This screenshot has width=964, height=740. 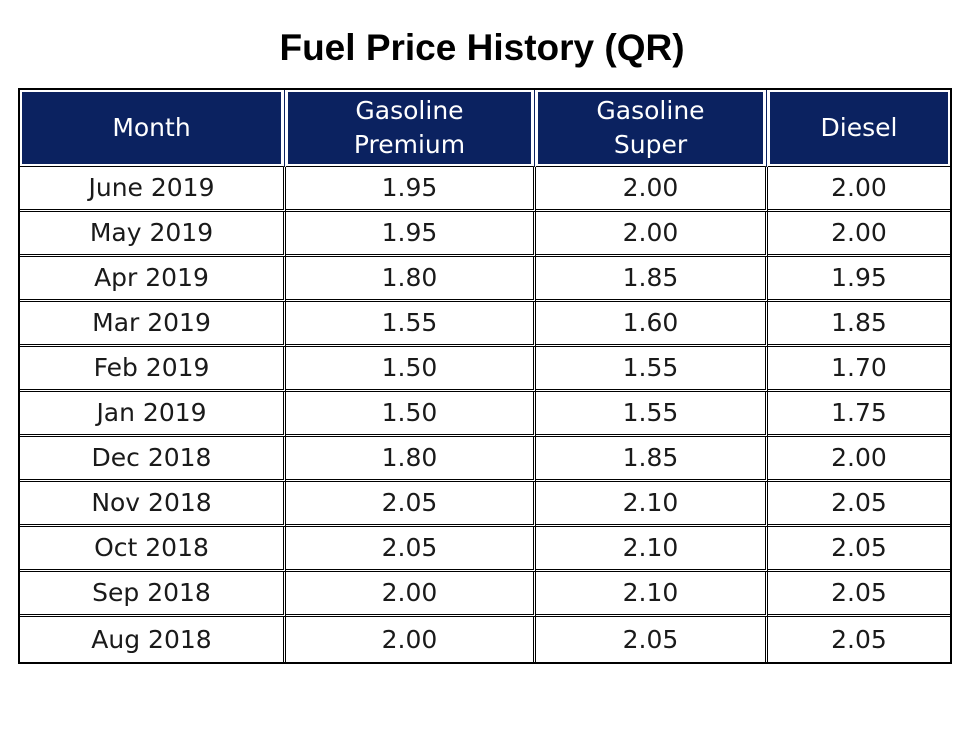 I want to click on table-row: May 2019 1.95 2.00 2.00, so click(x=485, y=234).